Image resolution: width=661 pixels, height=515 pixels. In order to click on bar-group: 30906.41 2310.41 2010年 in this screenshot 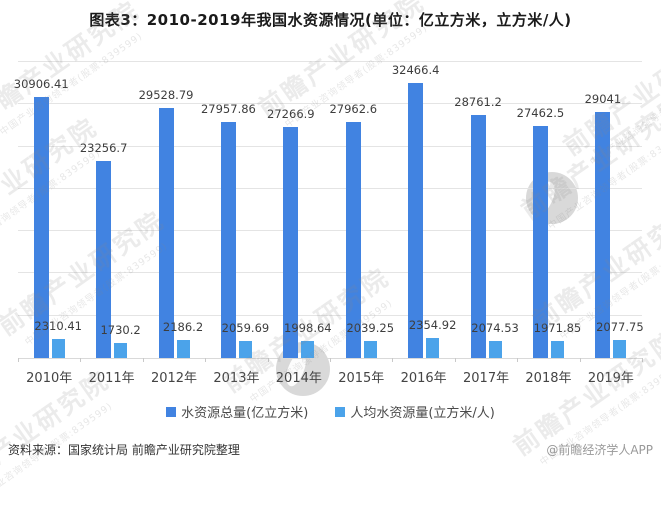, I will do `click(48, 224)`.